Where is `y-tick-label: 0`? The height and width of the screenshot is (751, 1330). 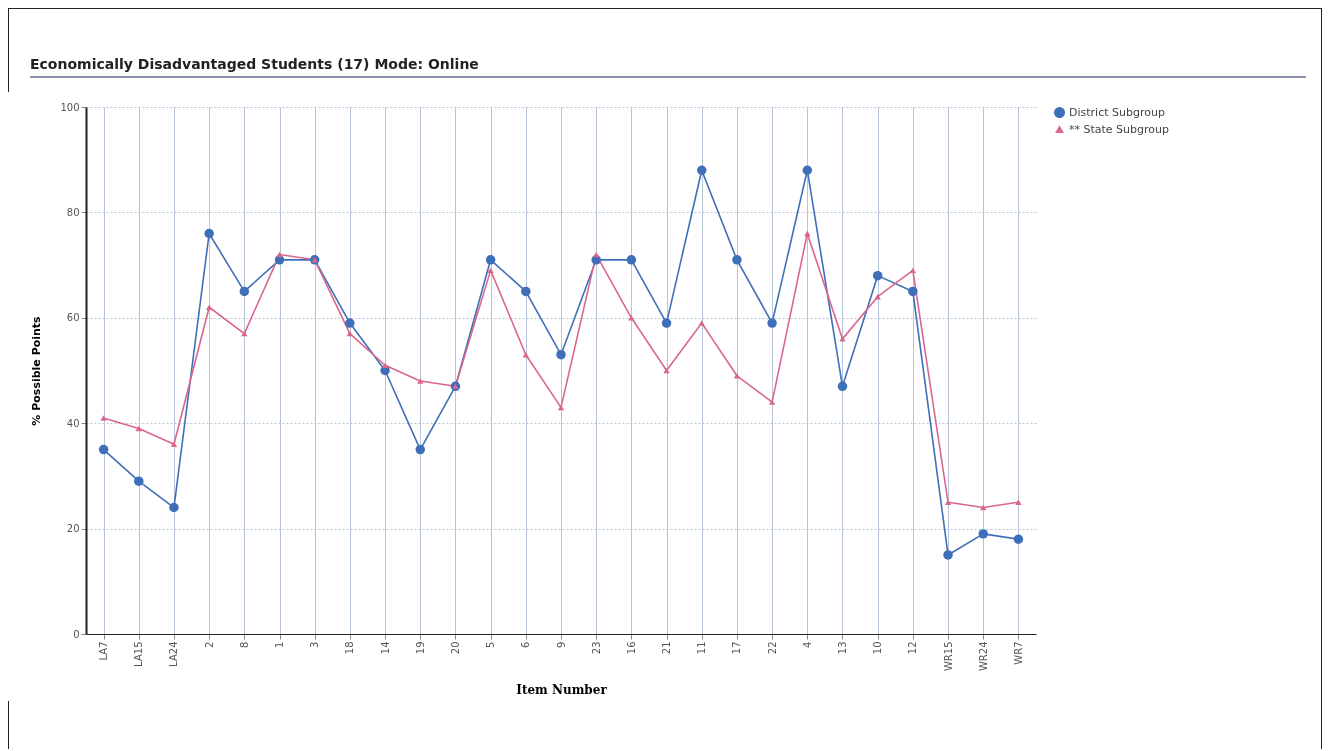
y-tick-label: 0 is located at coordinates (76, 634).